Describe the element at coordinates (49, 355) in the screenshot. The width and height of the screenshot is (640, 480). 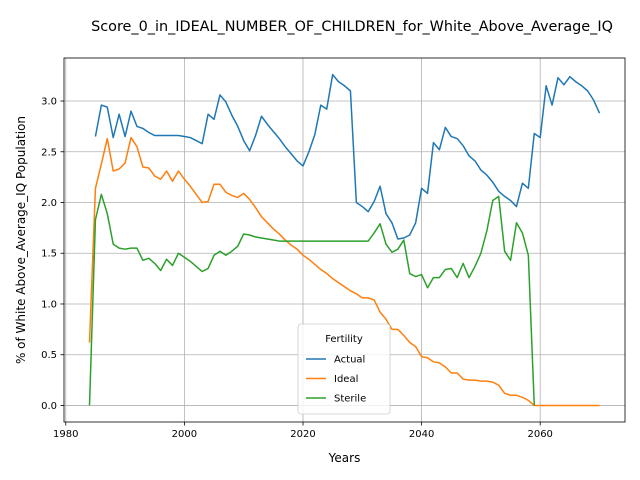
I see `y-tick-label: 0.5` at that location.